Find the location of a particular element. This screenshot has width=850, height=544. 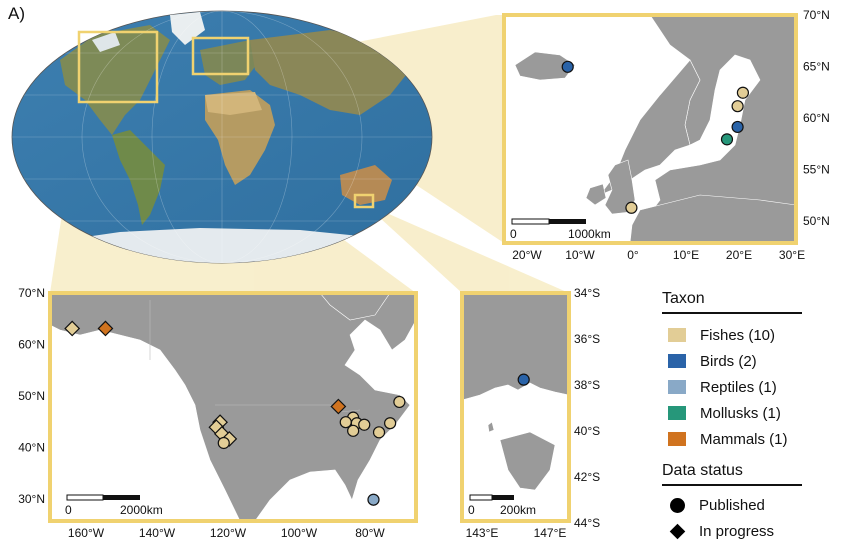

taxon-legend-item-mammals: Mammals (1) is located at coordinates (732, 439).